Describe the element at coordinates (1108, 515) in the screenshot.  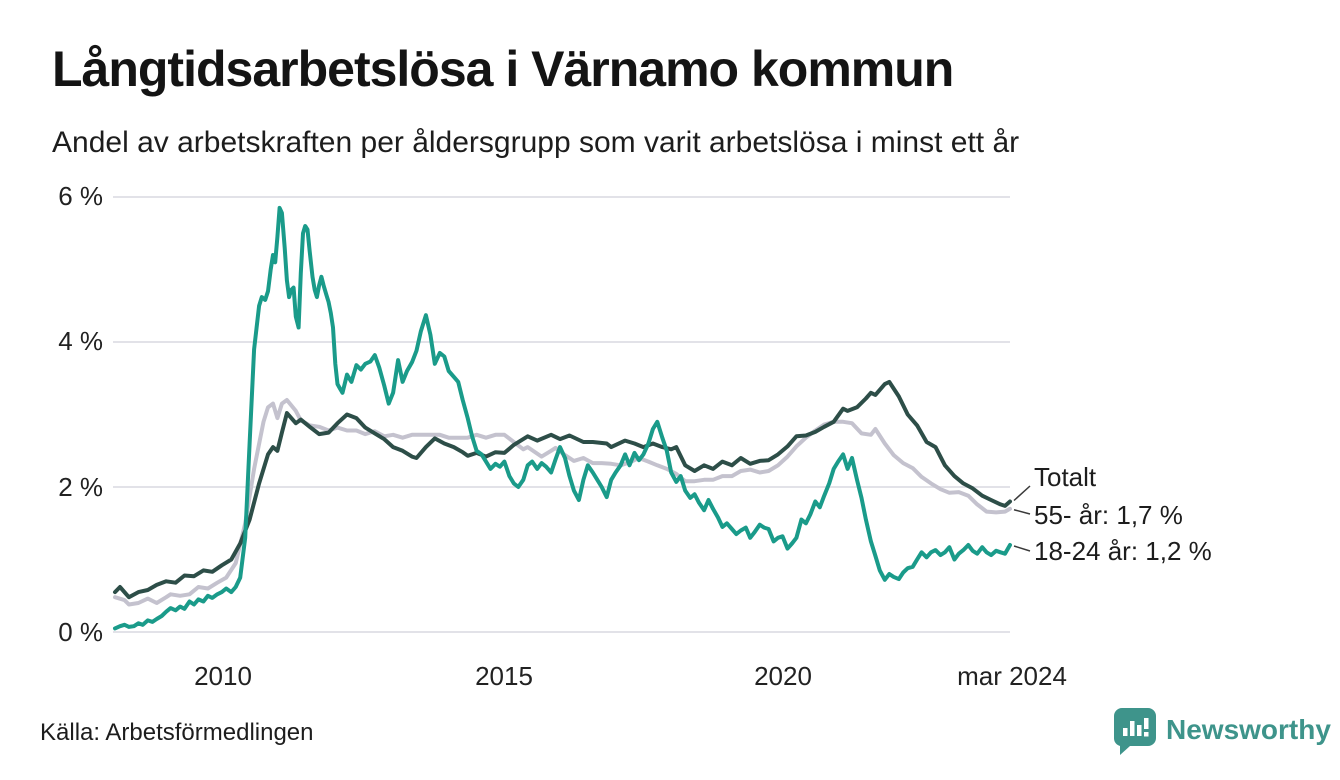
I see `series-end-label-55: 55- år: 1,7 %` at that location.